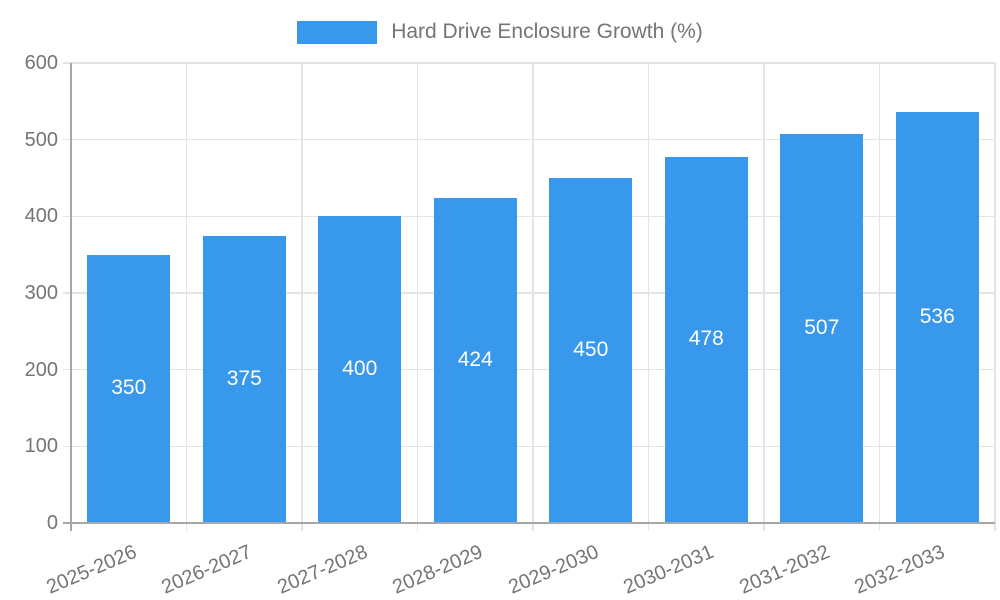  I want to click on bar: 478, so click(706, 339).